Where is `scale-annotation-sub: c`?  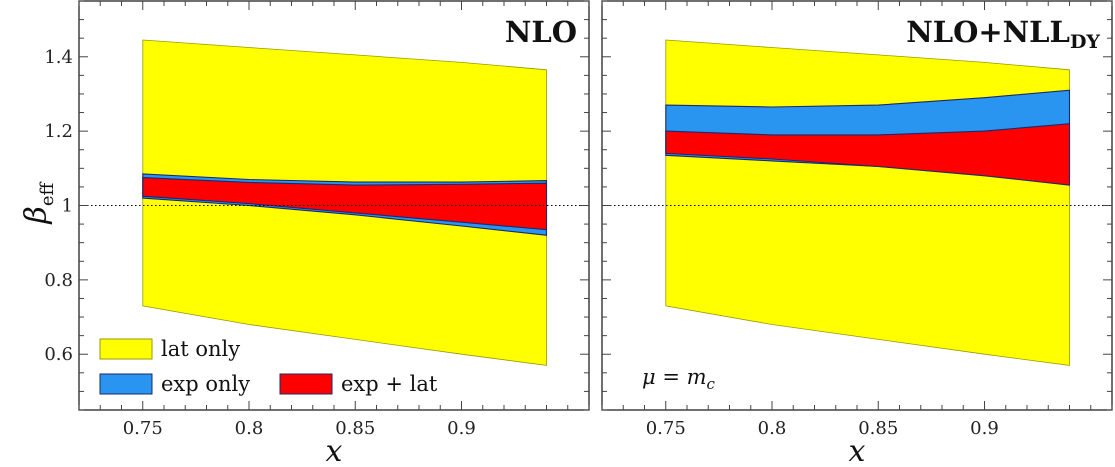
scale-annotation-sub: c is located at coordinates (711, 384).